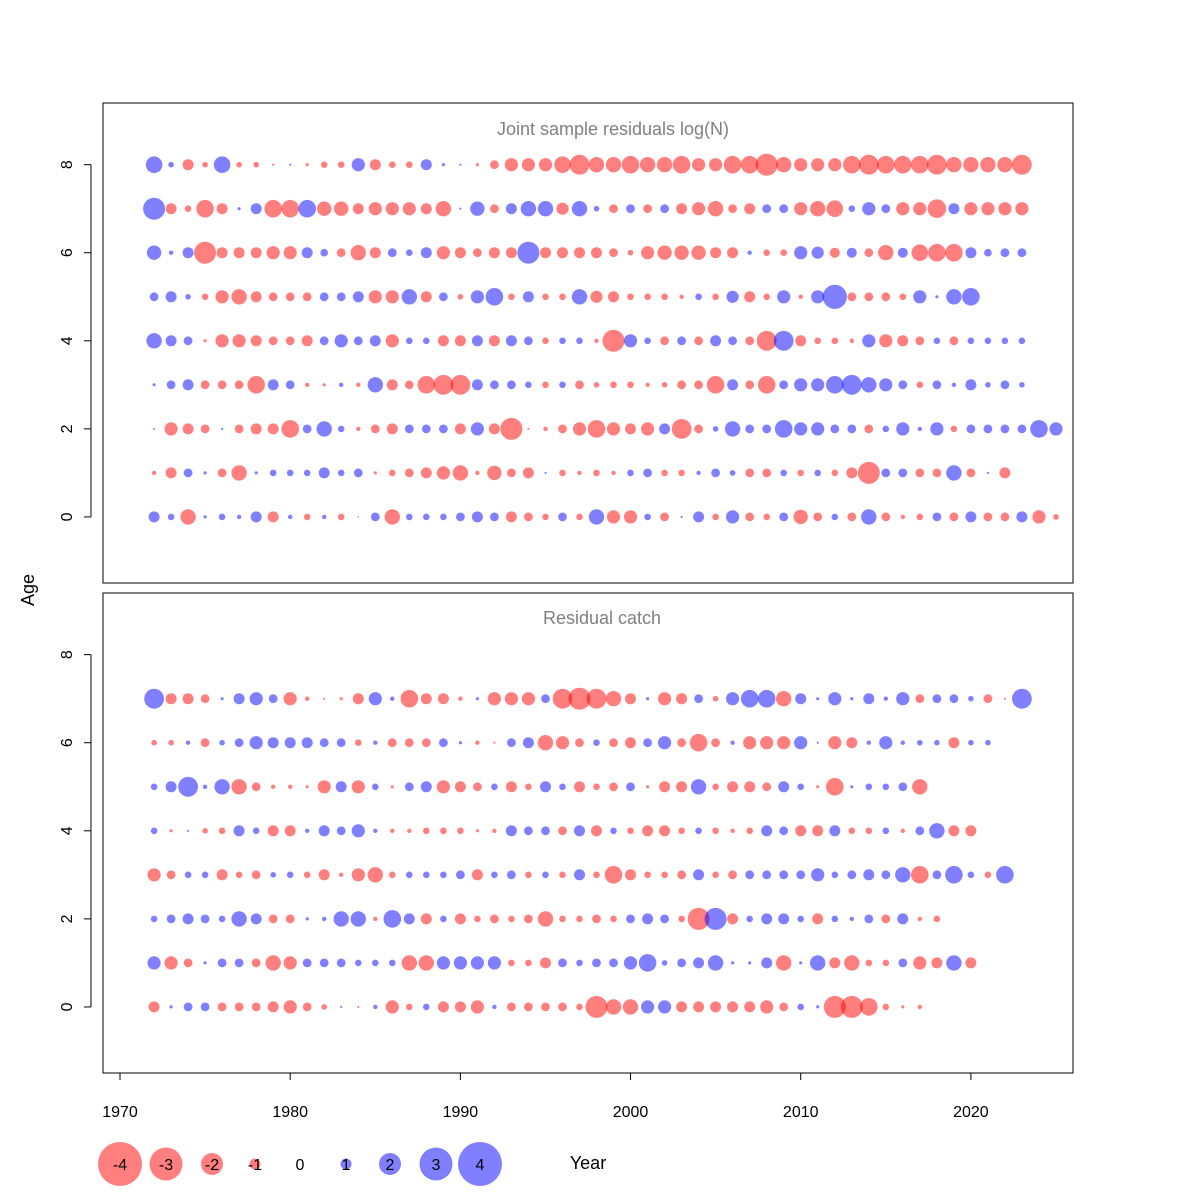  I want to click on bubble-p1-age5-1986, so click(392, 297).